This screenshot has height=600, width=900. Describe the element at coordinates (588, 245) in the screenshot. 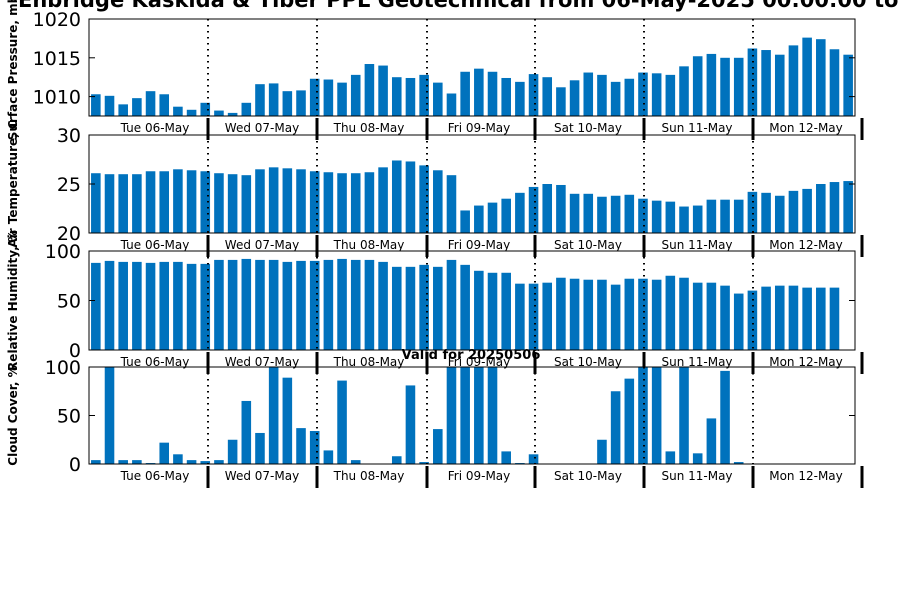

I see `xtick-label: Sat 10-May` at that location.